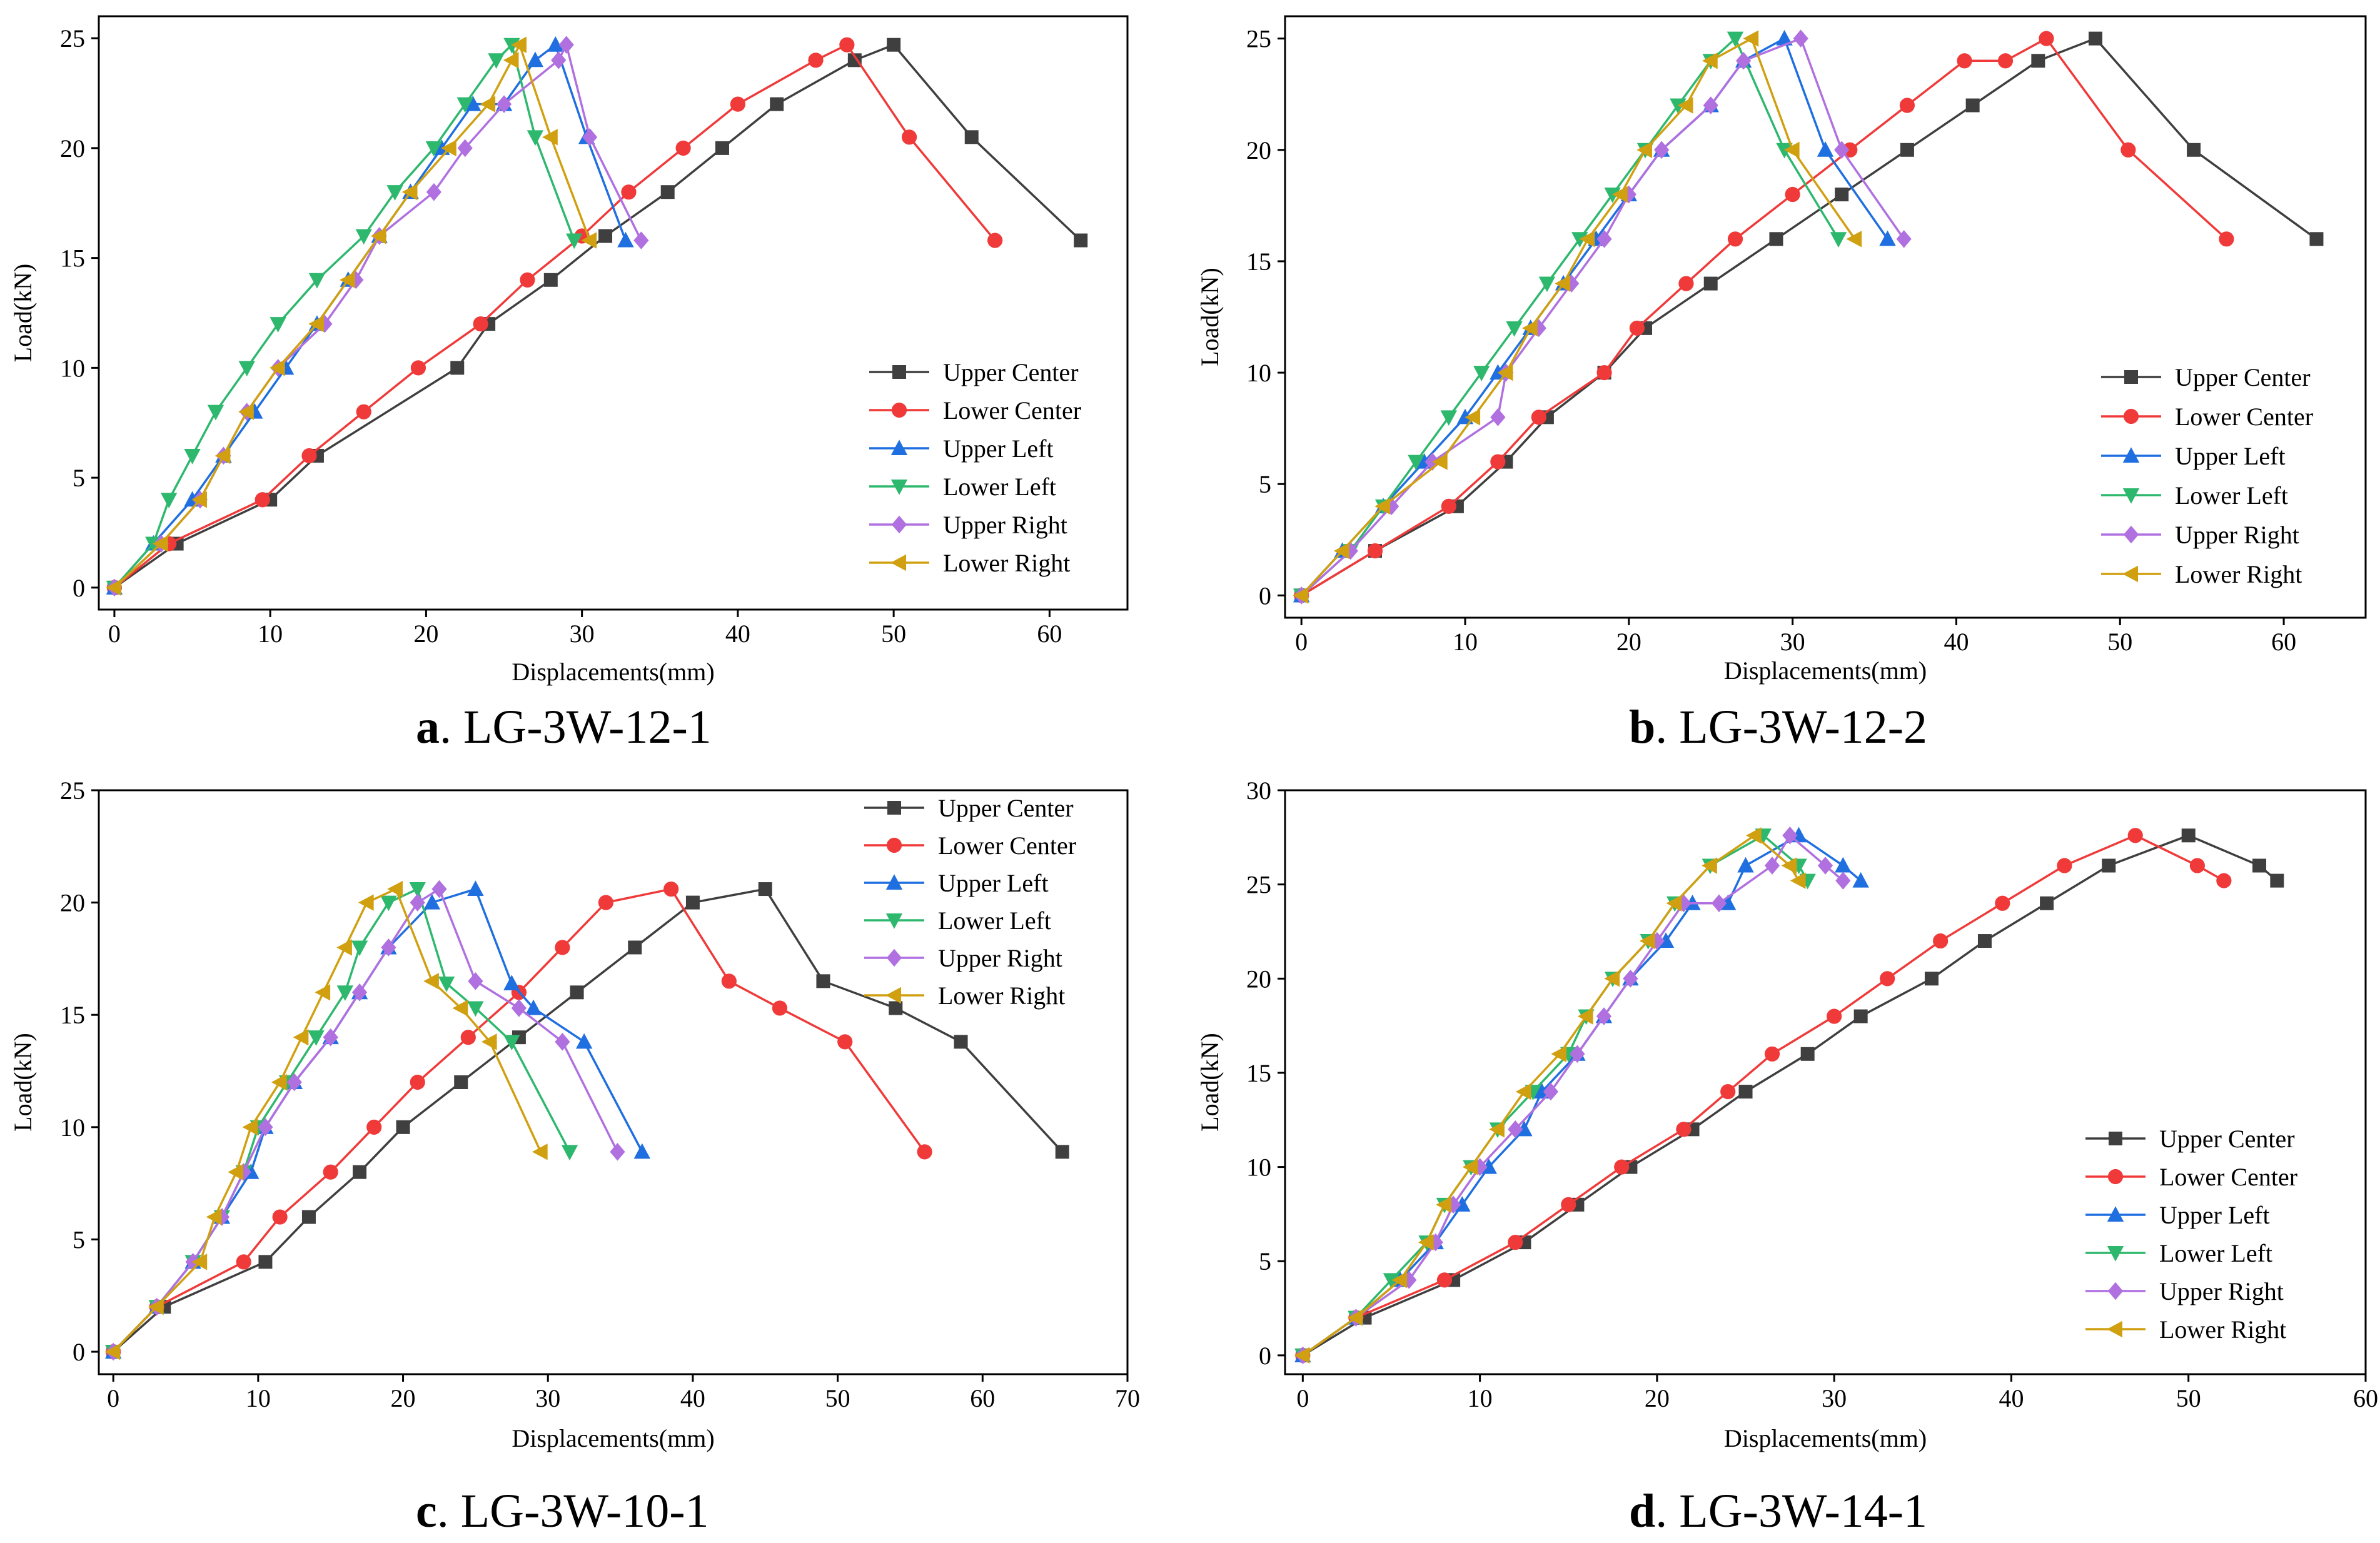  I want to click on y-tick-label: 5, so click(1265, 484).